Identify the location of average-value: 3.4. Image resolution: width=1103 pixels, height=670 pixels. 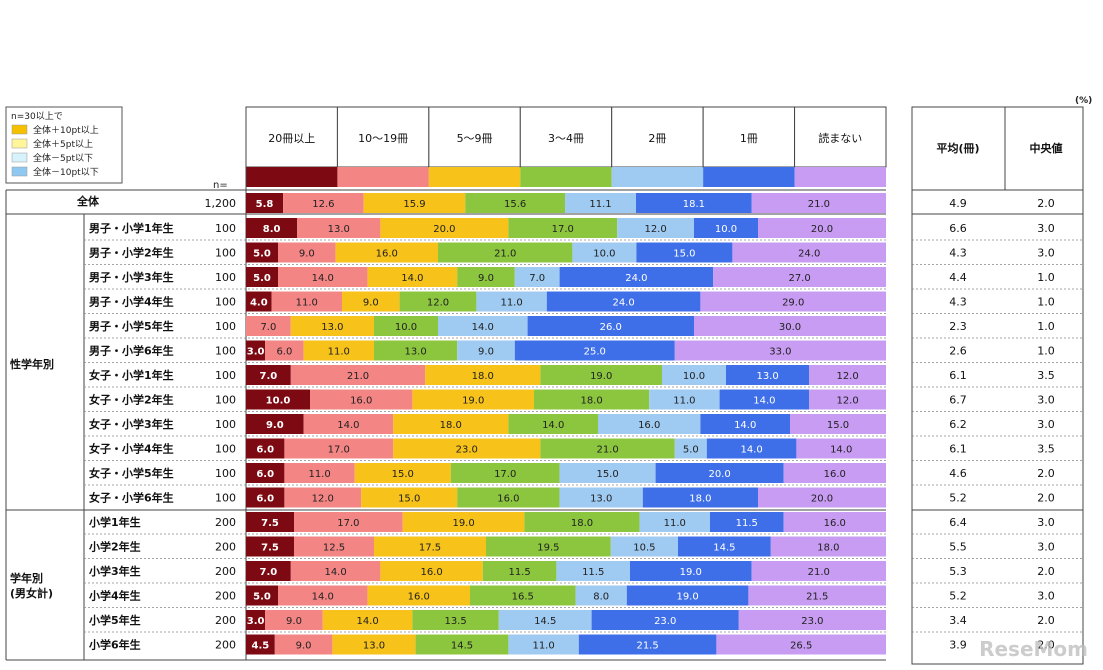
(958, 620).